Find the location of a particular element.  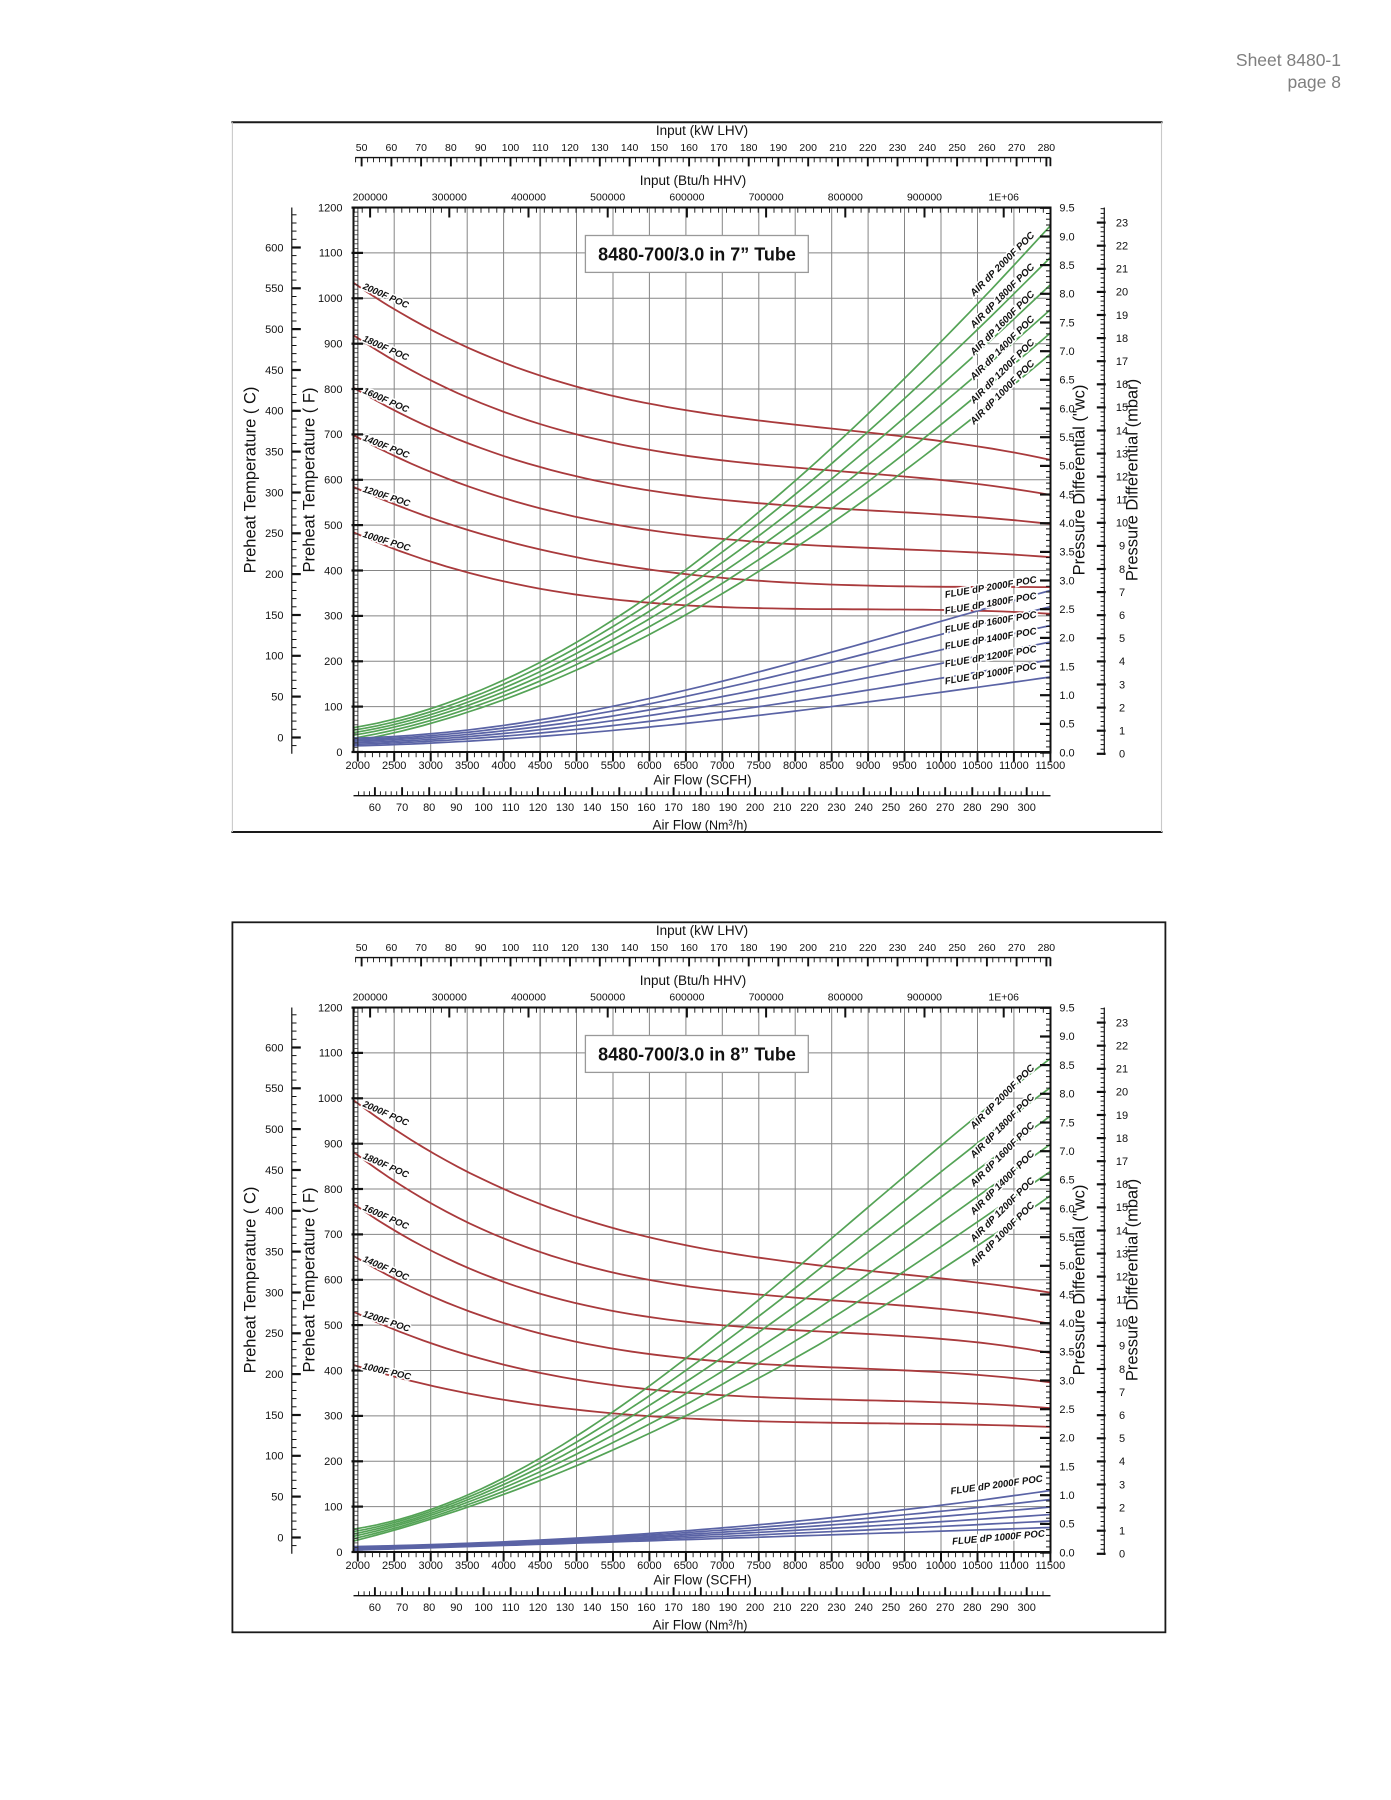

svg-text: 150 is located at coordinates (274, 616).